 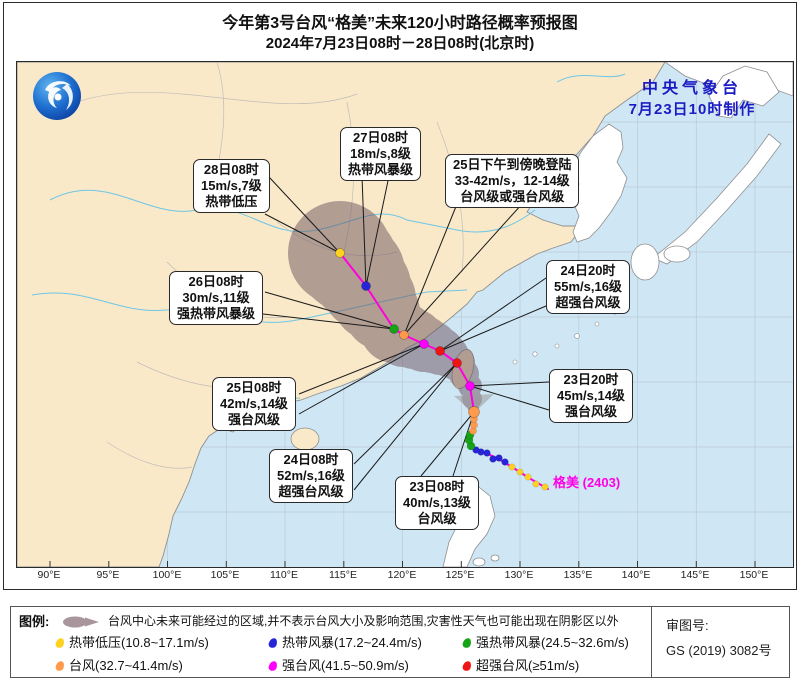 I want to click on td-marker-icon, so click(x=60, y=643).